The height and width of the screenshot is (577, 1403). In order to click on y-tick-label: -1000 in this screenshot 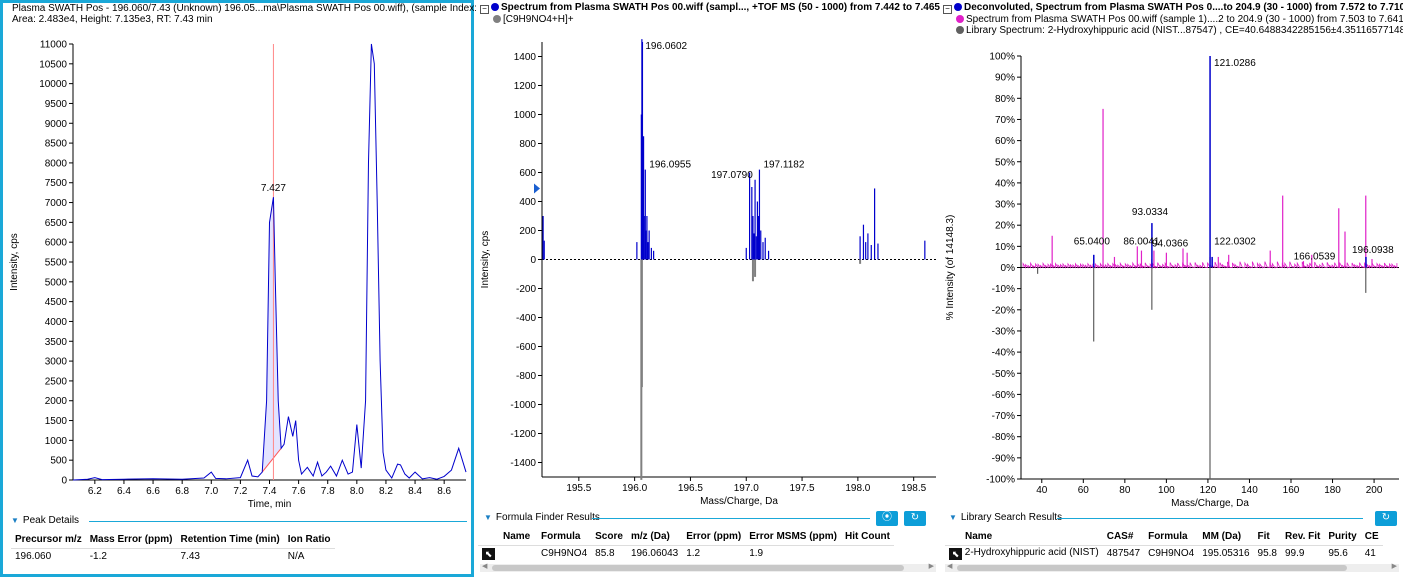, I will do `click(523, 405)`.